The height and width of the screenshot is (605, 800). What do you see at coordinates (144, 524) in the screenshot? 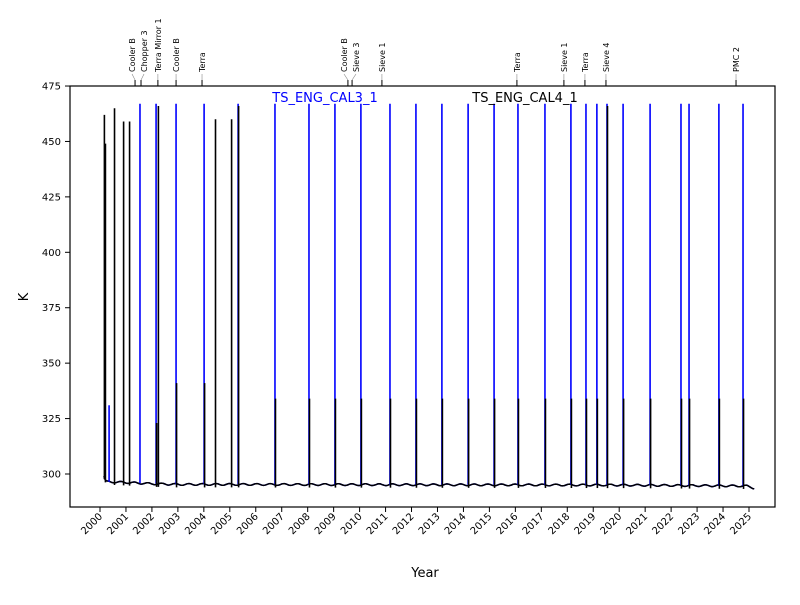
I see `x-tick-label: 2002` at bounding box center [144, 524].